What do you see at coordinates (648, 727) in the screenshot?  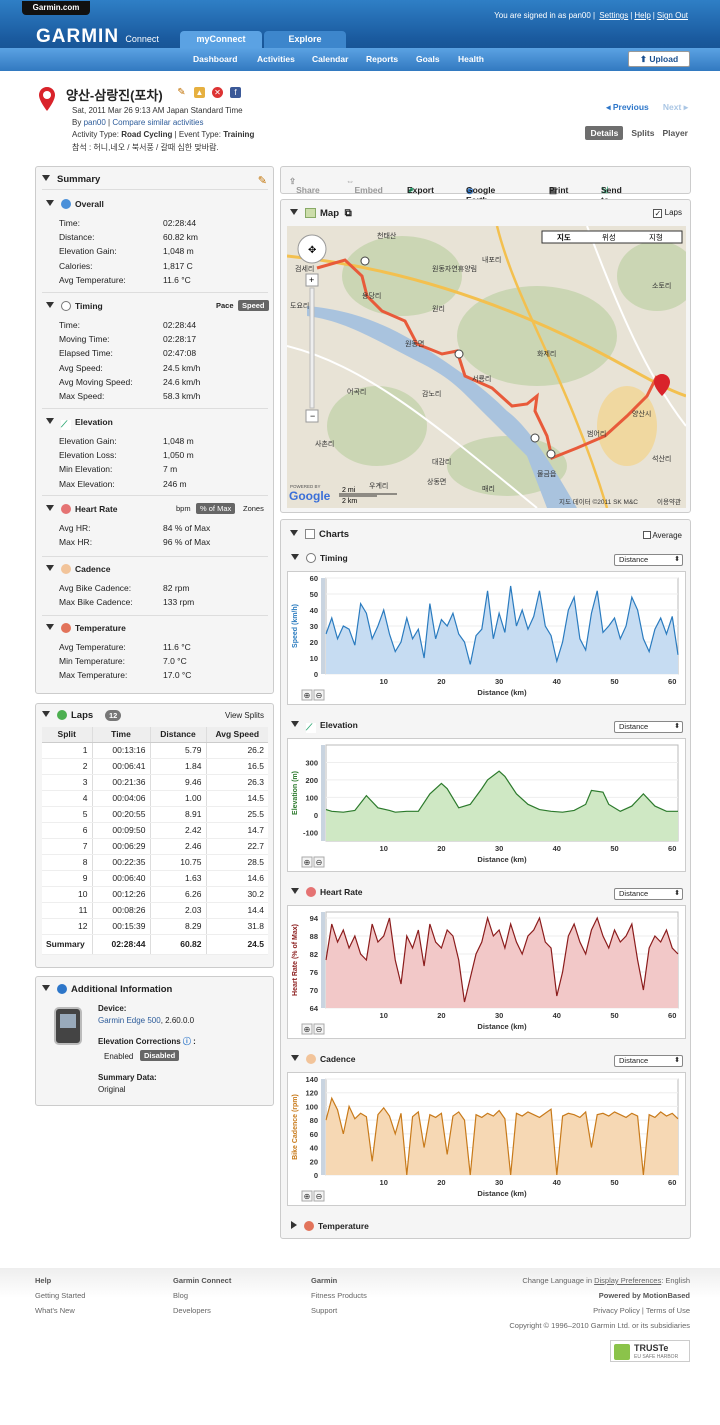 I see `elevation-xaxis-select: Distance` at bounding box center [648, 727].